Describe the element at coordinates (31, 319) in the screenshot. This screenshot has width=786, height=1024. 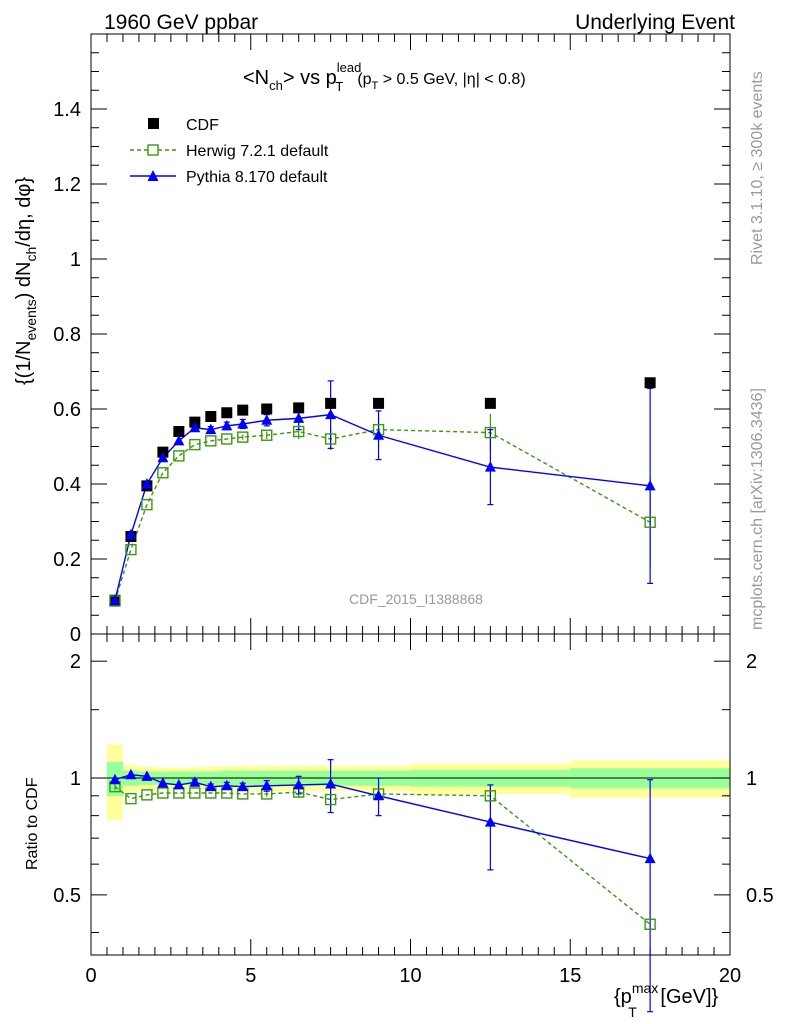
I see `ylabel-part-a-sub: events` at that location.